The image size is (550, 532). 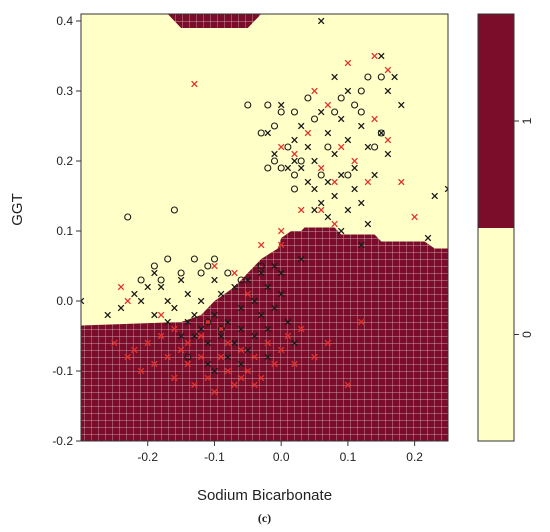 I want to click on y-tick-label: 0.2, so click(x=64, y=161).